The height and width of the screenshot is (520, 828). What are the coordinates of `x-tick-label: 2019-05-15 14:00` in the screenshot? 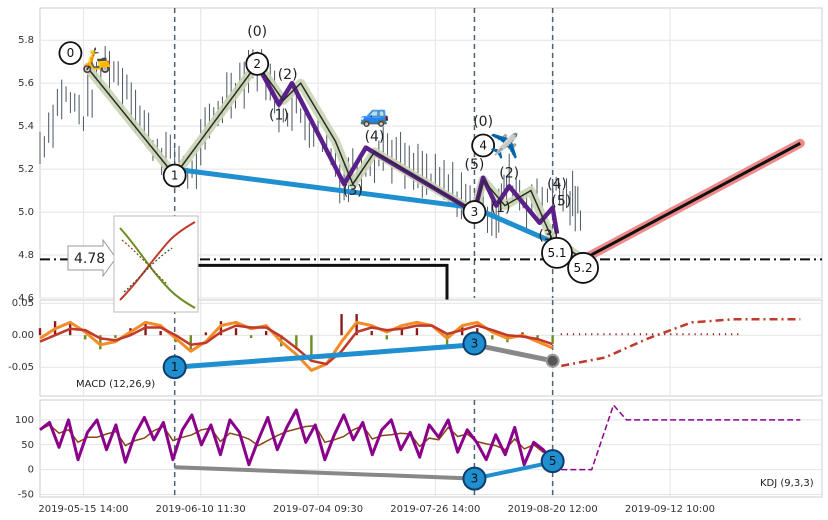 It's located at (83, 509).